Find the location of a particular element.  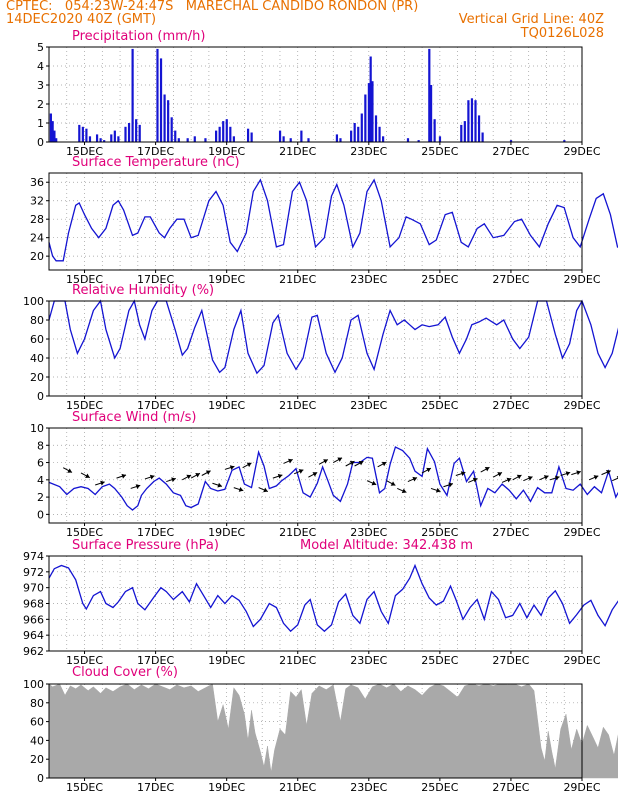

y-tick-label: 10 is located at coordinates (37, 428).